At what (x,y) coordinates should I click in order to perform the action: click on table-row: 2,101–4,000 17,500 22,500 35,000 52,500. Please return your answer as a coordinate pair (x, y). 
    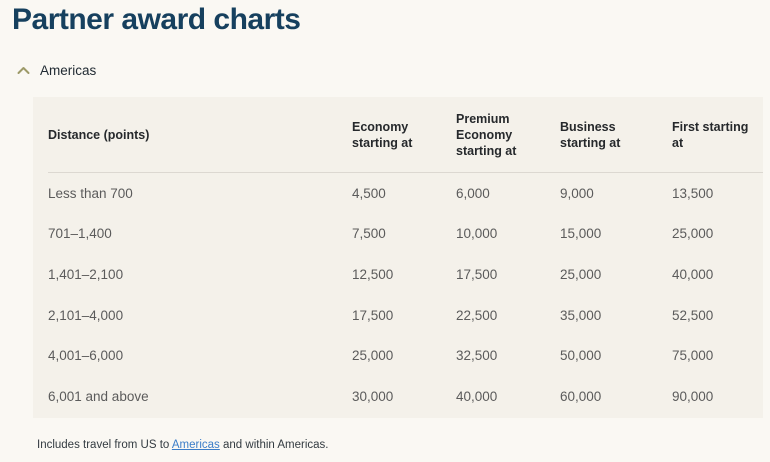
    Looking at the image, I should click on (405, 315).